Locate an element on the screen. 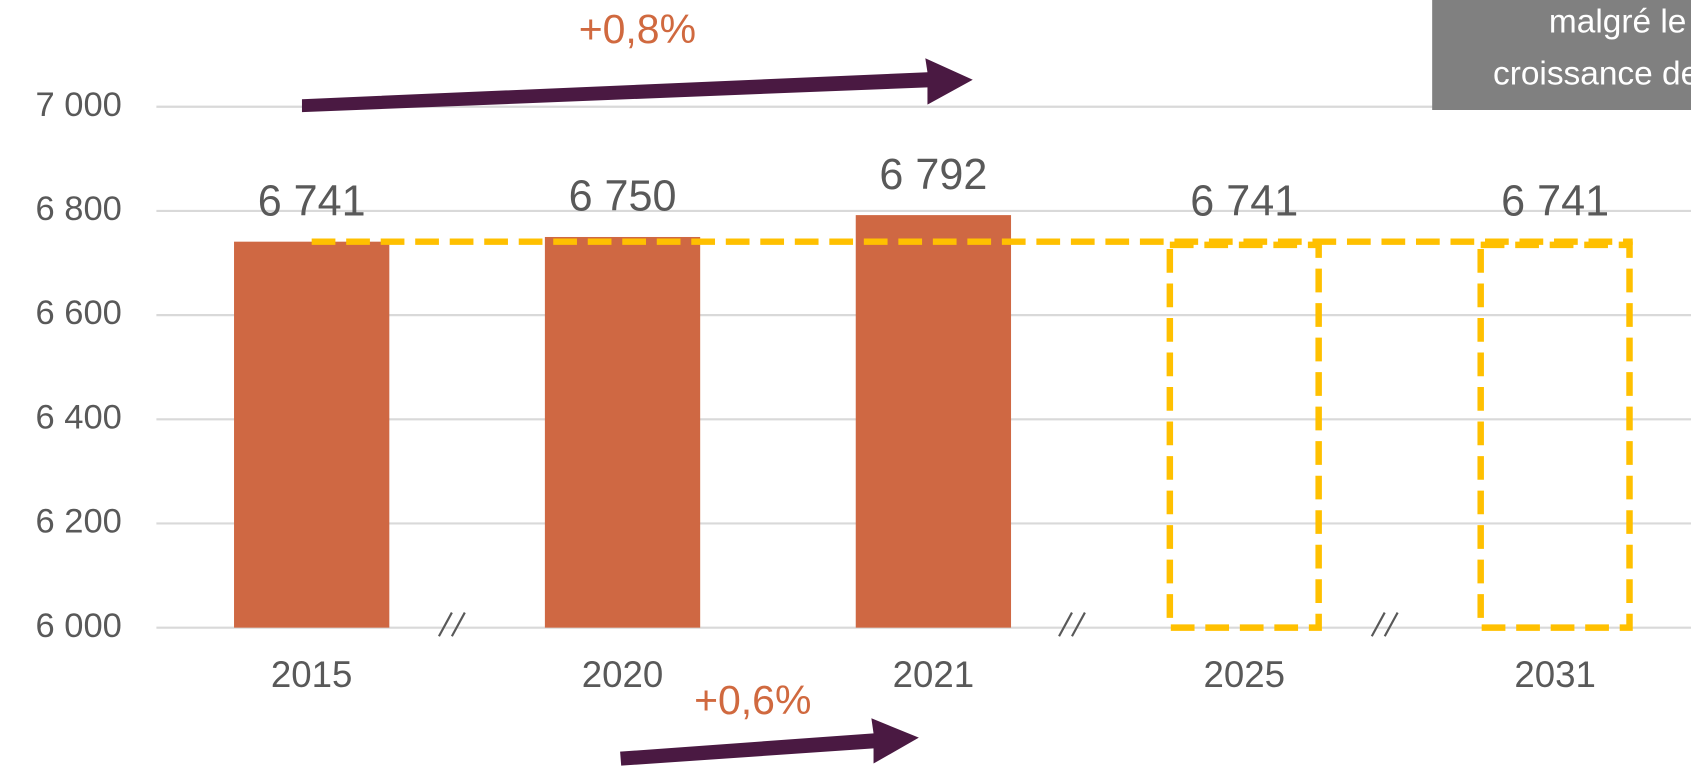 This screenshot has width=1691, height=770. y-tick-label: 6 600 is located at coordinates (79, 313).